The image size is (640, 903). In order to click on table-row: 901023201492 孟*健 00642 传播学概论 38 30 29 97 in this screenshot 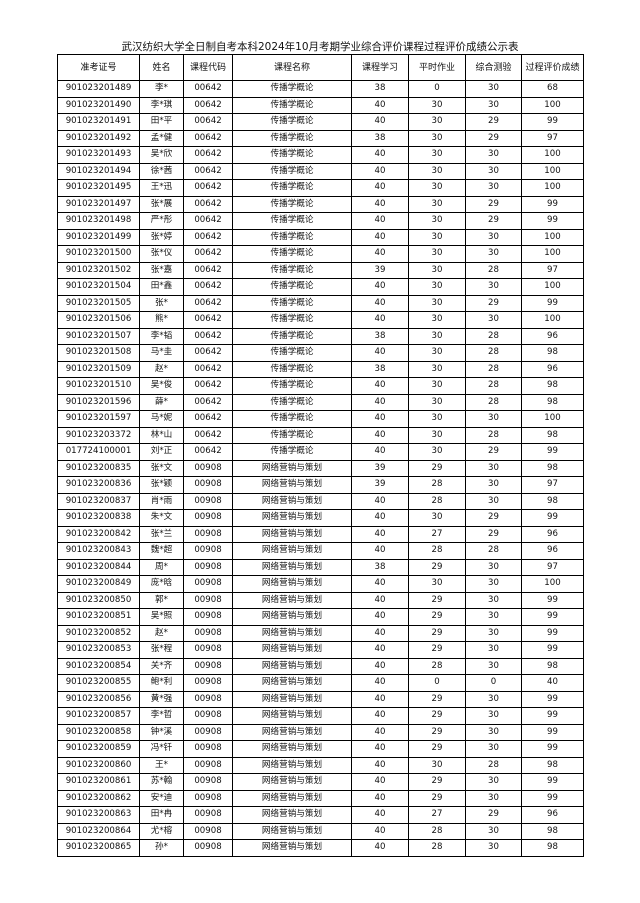, I will do `click(320, 138)`.